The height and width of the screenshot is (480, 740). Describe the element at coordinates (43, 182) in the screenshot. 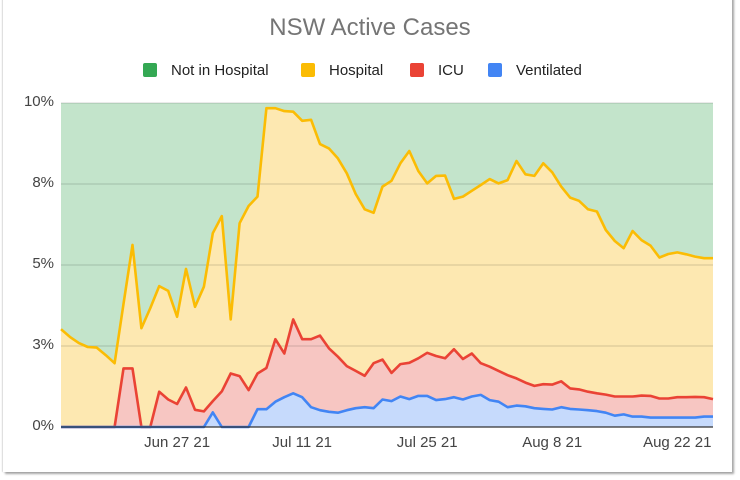

I see `y-tick-label: 8%` at that location.